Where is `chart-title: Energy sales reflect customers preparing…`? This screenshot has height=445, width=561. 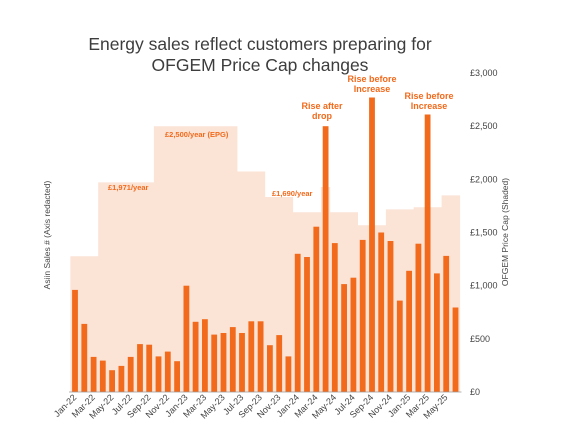
chart-title: Energy sales reflect customers preparing… is located at coordinates (260, 55).